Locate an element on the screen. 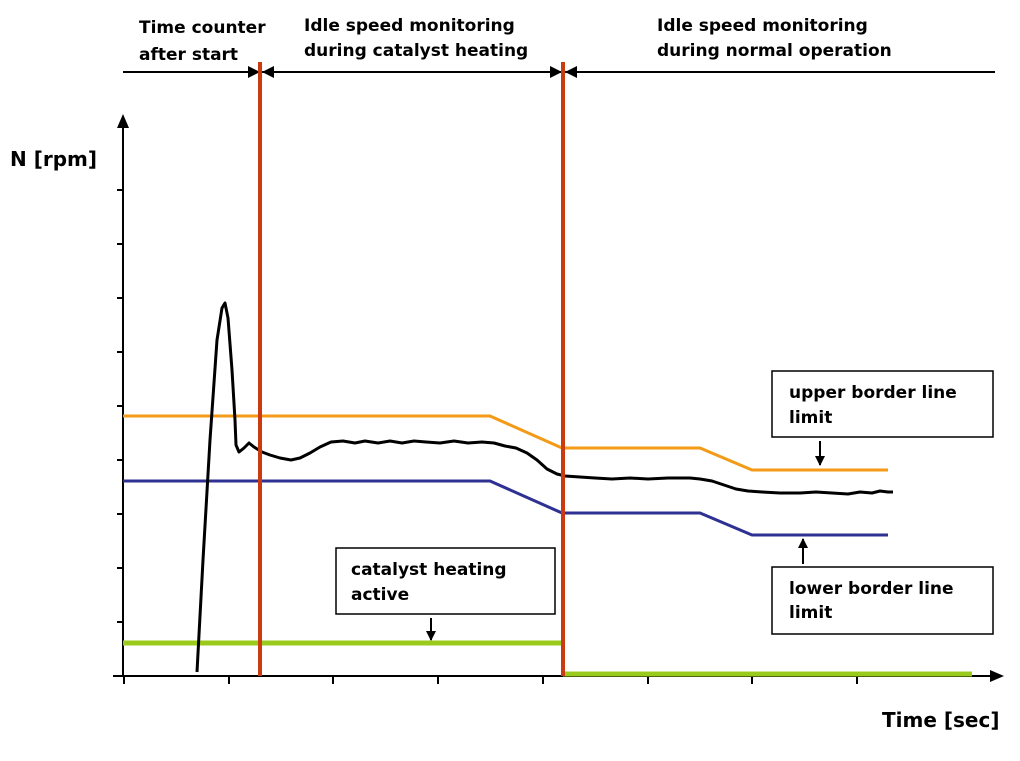  phase3-label-line1: Idle speed monitoring is located at coordinates (762, 26).